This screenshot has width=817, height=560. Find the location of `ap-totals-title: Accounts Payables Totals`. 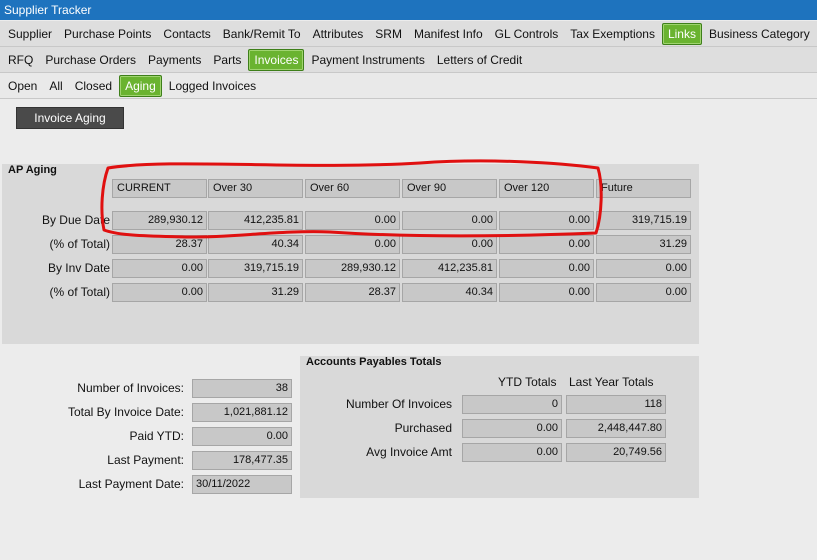

ap-totals-title: Accounts Payables Totals is located at coordinates (374, 362).